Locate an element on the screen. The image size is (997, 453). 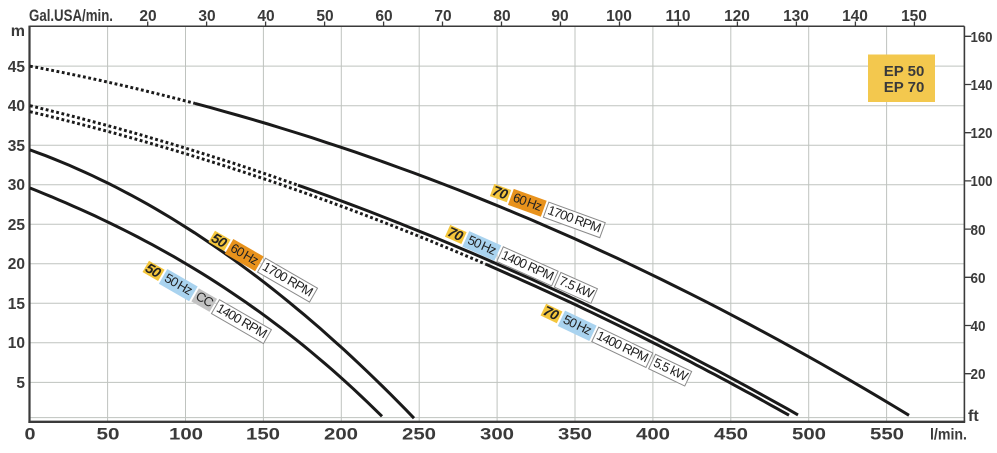
svg-text: 15 is located at coordinates (17, 304).